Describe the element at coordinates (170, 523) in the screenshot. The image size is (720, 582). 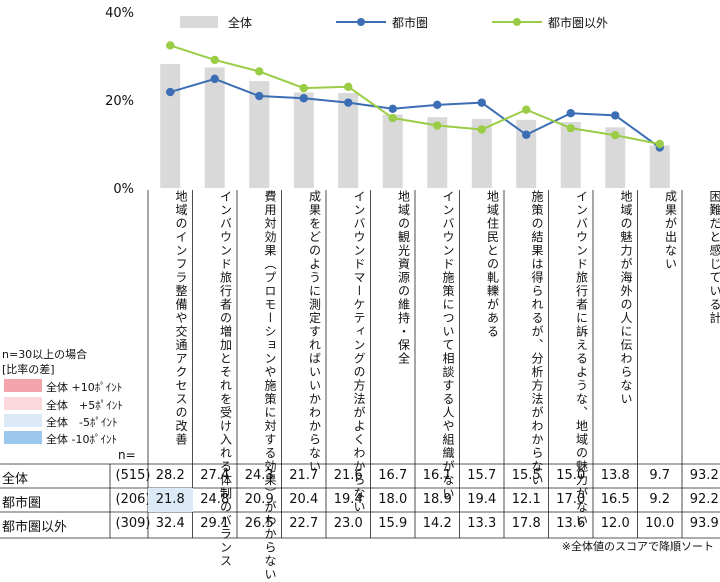
I see `table-cell: 32.4` at that location.